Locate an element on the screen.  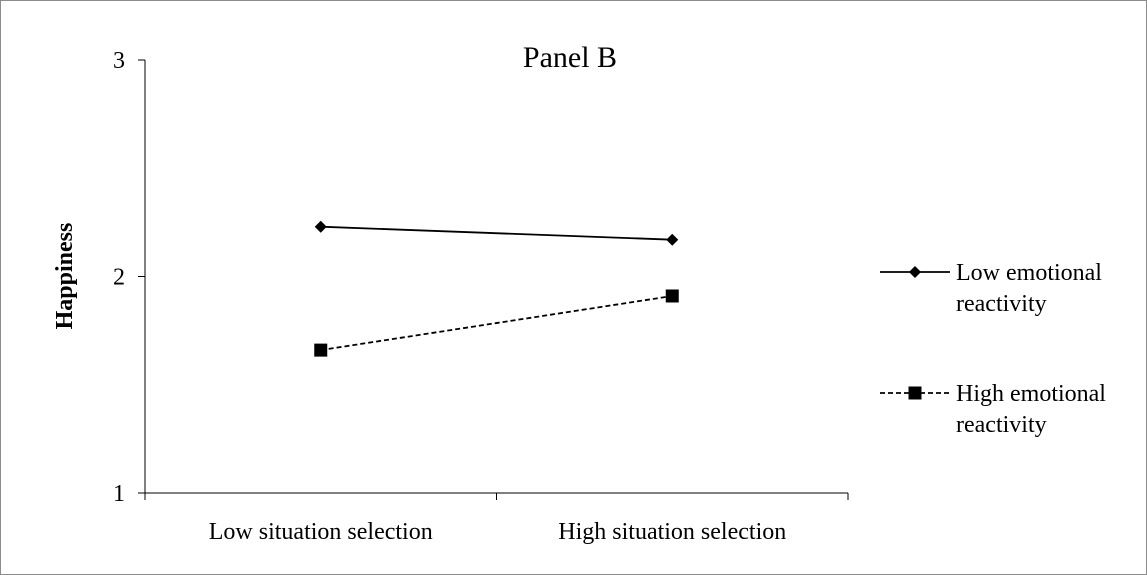
series-marks is located at coordinates (496, 288).